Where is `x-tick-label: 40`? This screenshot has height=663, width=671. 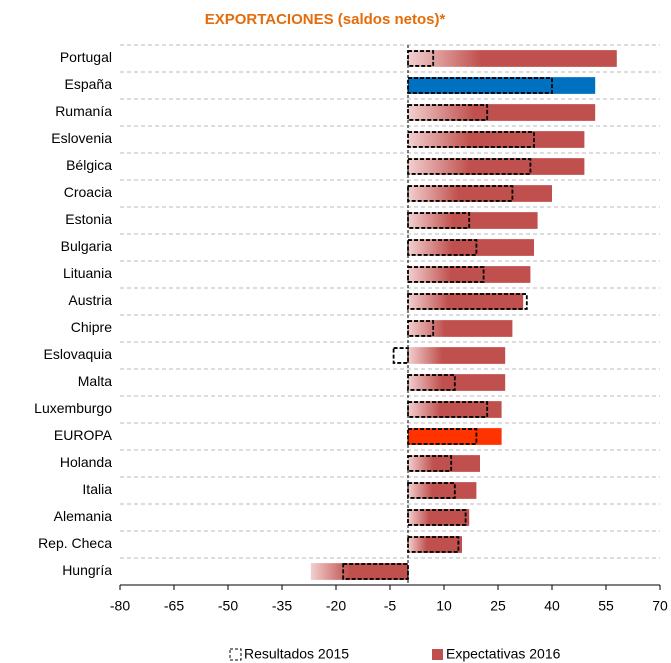 x-tick-label: 40 is located at coordinates (552, 606).